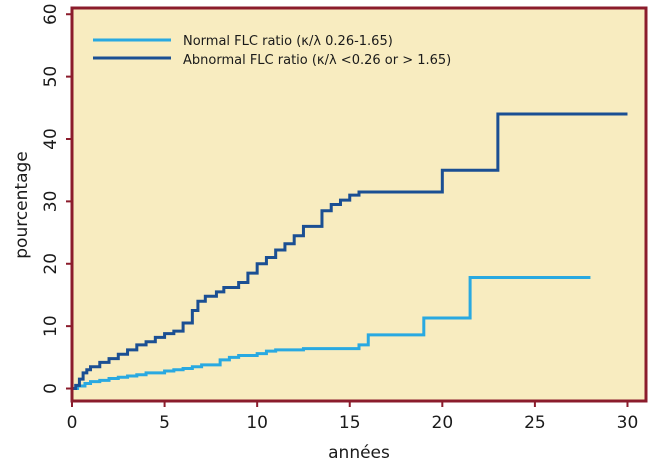 The height and width of the screenshot is (470, 654). Describe the element at coordinates (628, 423) in the screenshot. I see `x-tick-label: 30` at that location.